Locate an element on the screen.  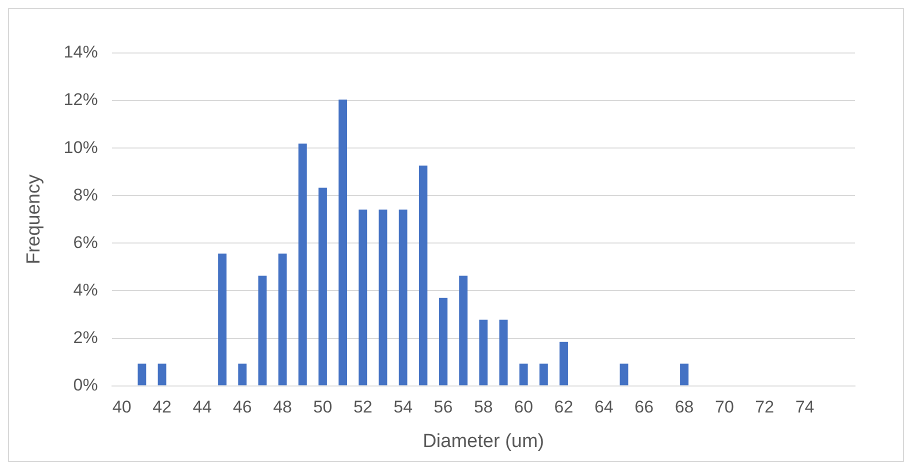
x-tick-label: 54 is located at coordinates (403, 407).